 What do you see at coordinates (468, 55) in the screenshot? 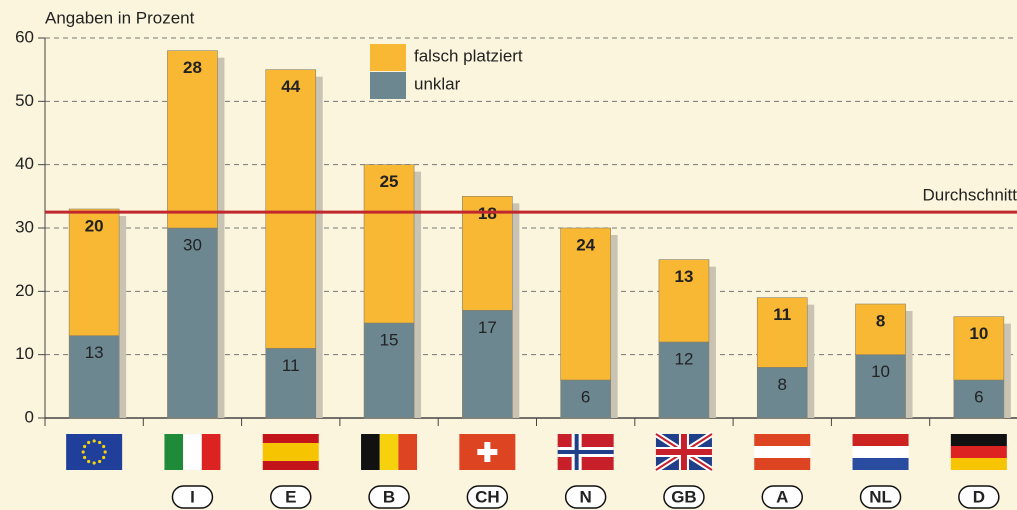
I see `legend-label: falsch platziert` at bounding box center [468, 55].